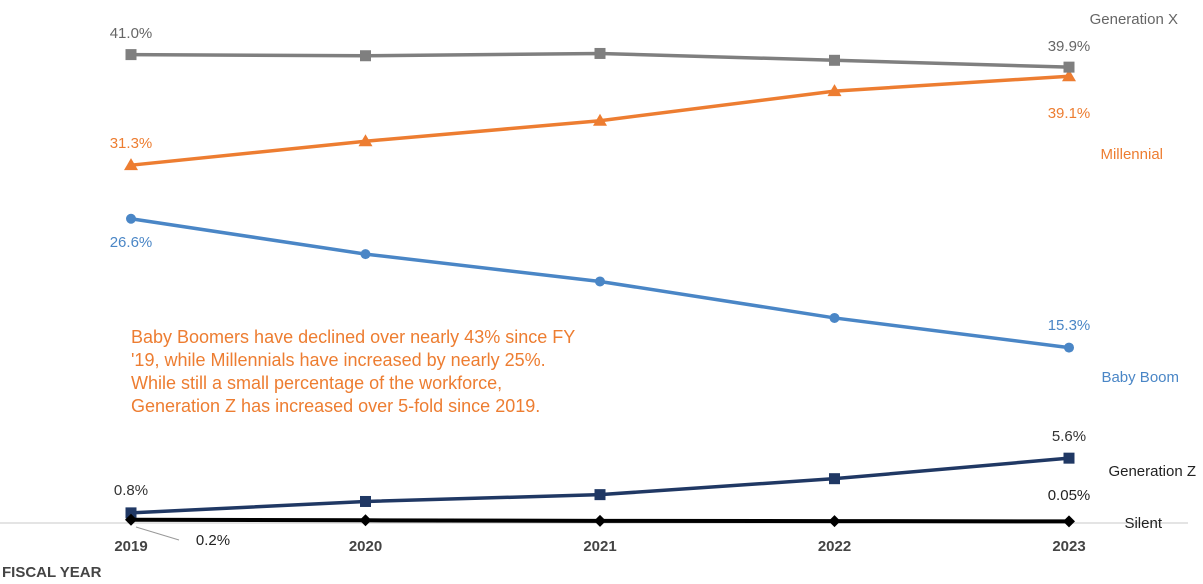 The width and height of the screenshot is (1203, 584). What do you see at coordinates (131, 33) in the screenshot?
I see `data-label: 41.0%` at bounding box center [131, 33].